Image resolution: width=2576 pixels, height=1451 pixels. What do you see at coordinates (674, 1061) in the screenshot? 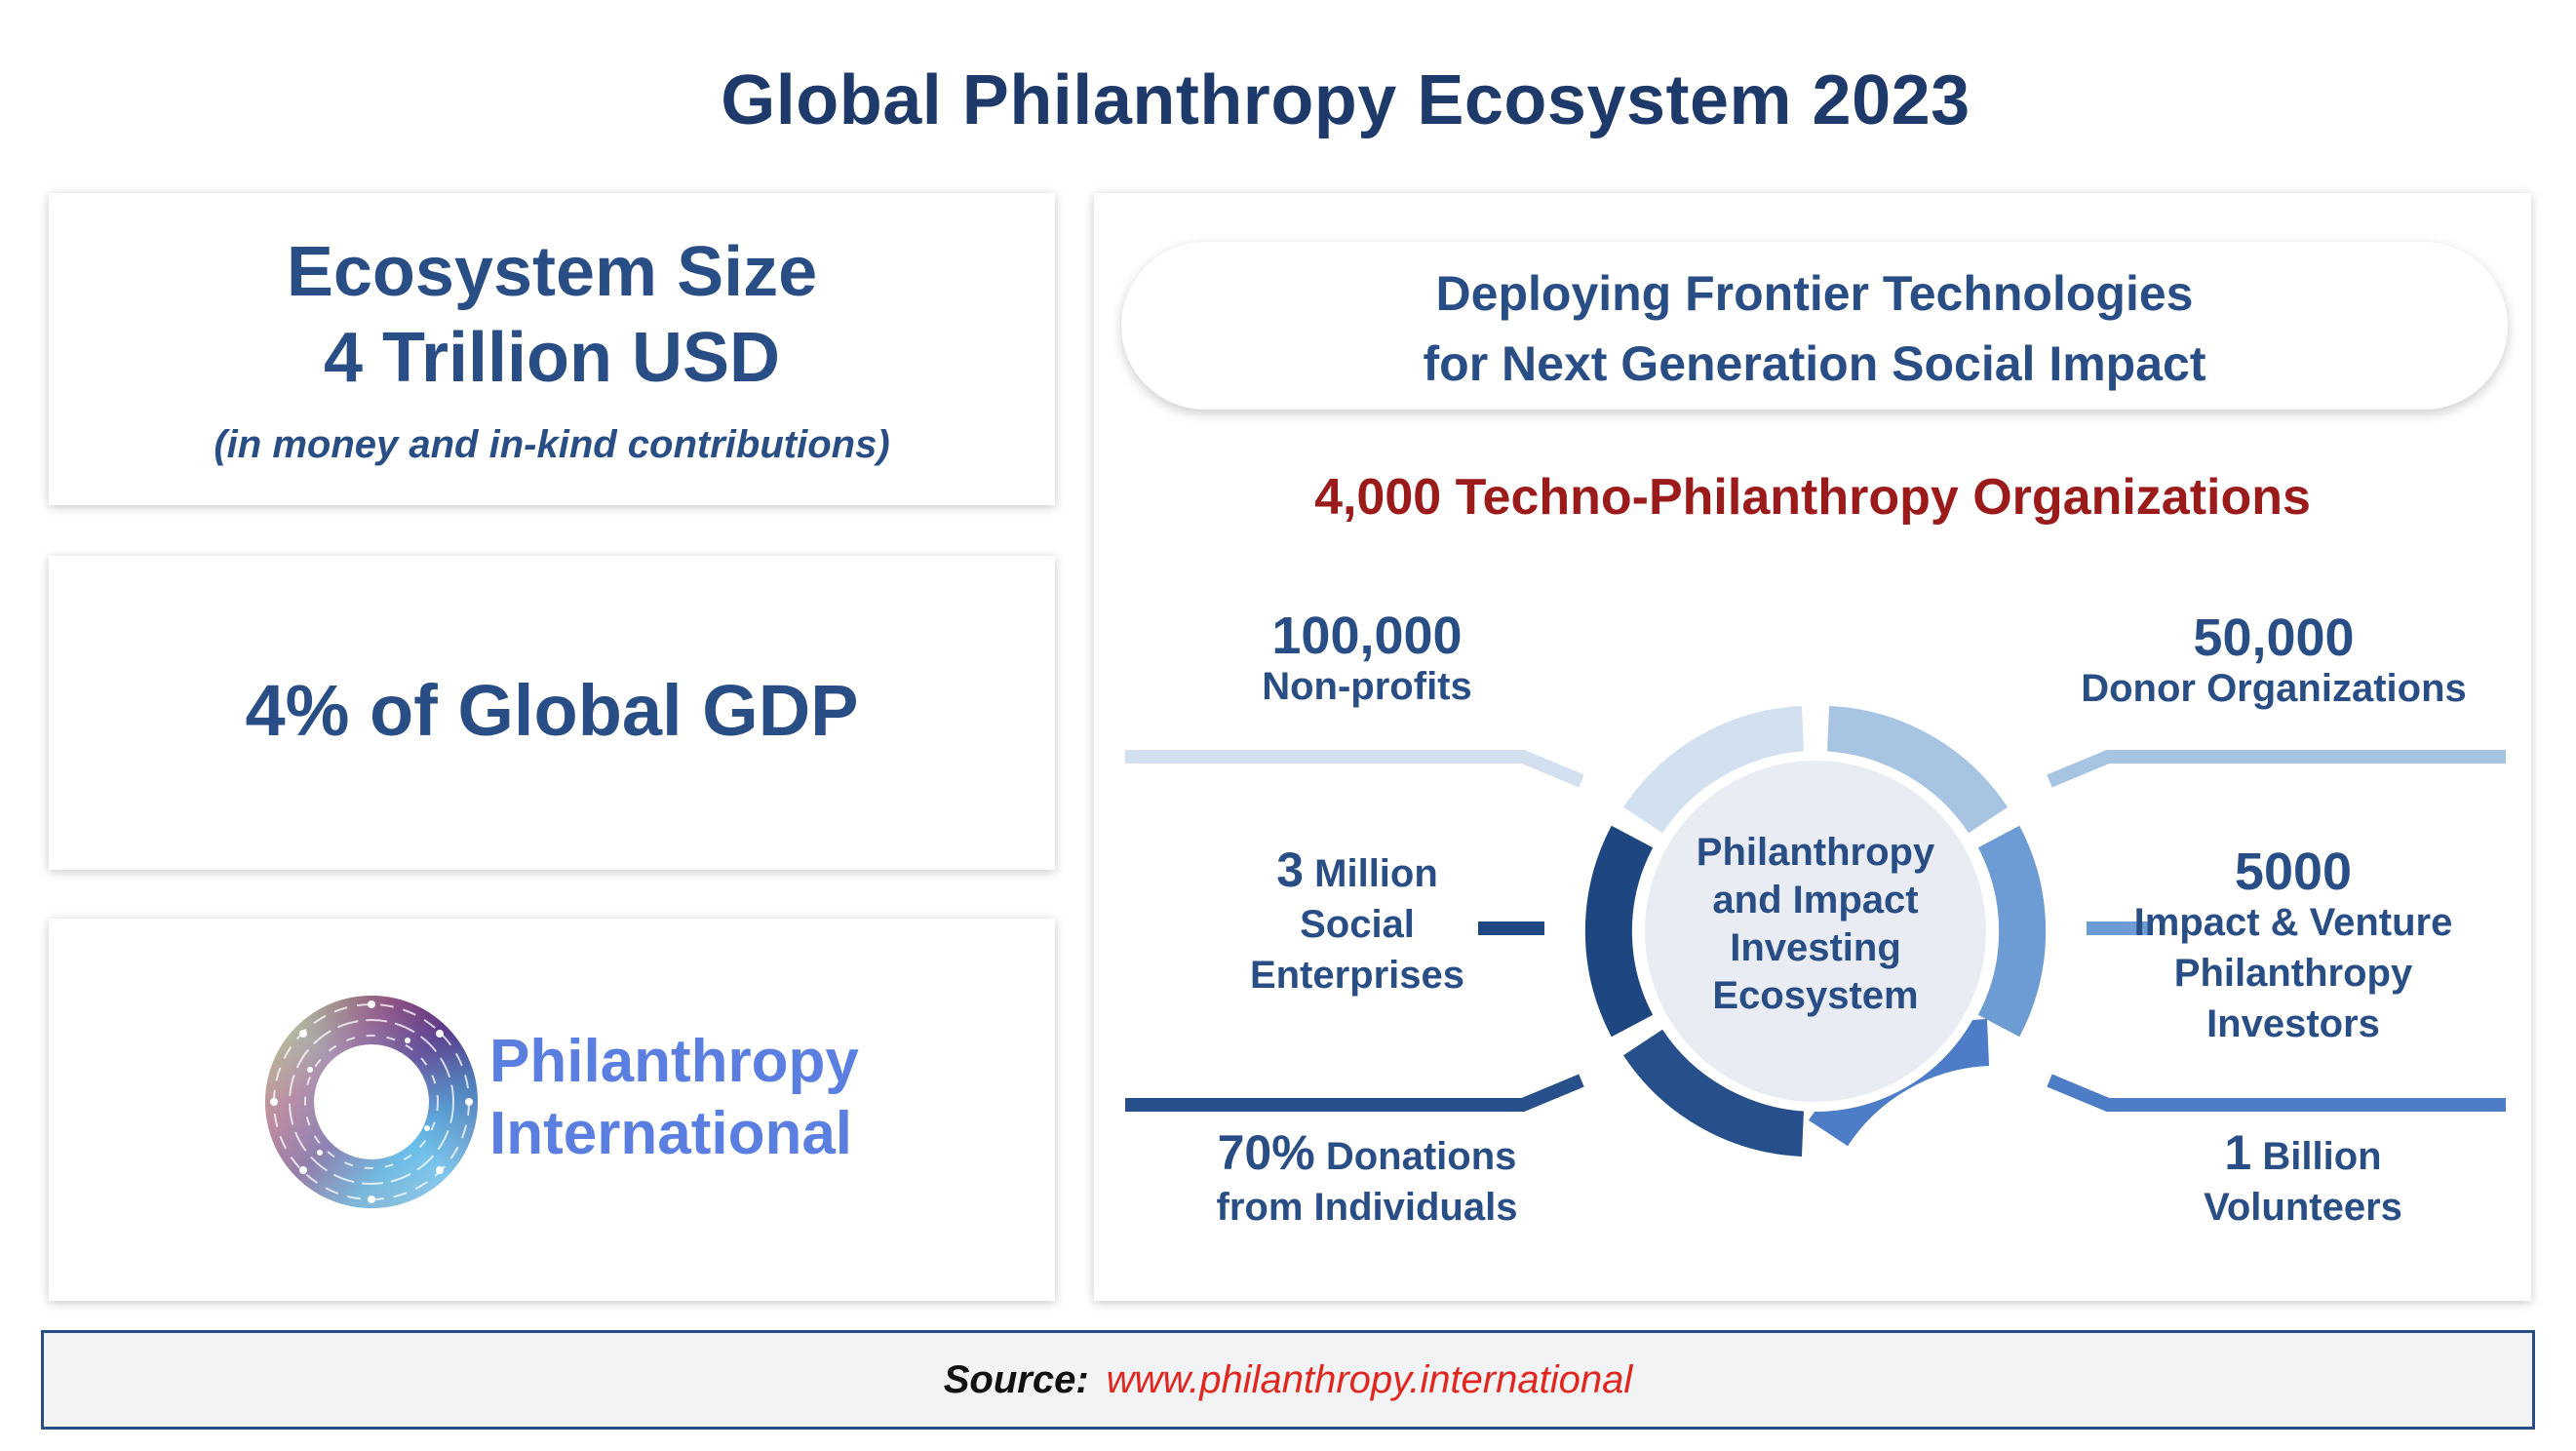
I see `logo-line-1: Philanthropy` at bounding box center [674, 1061].